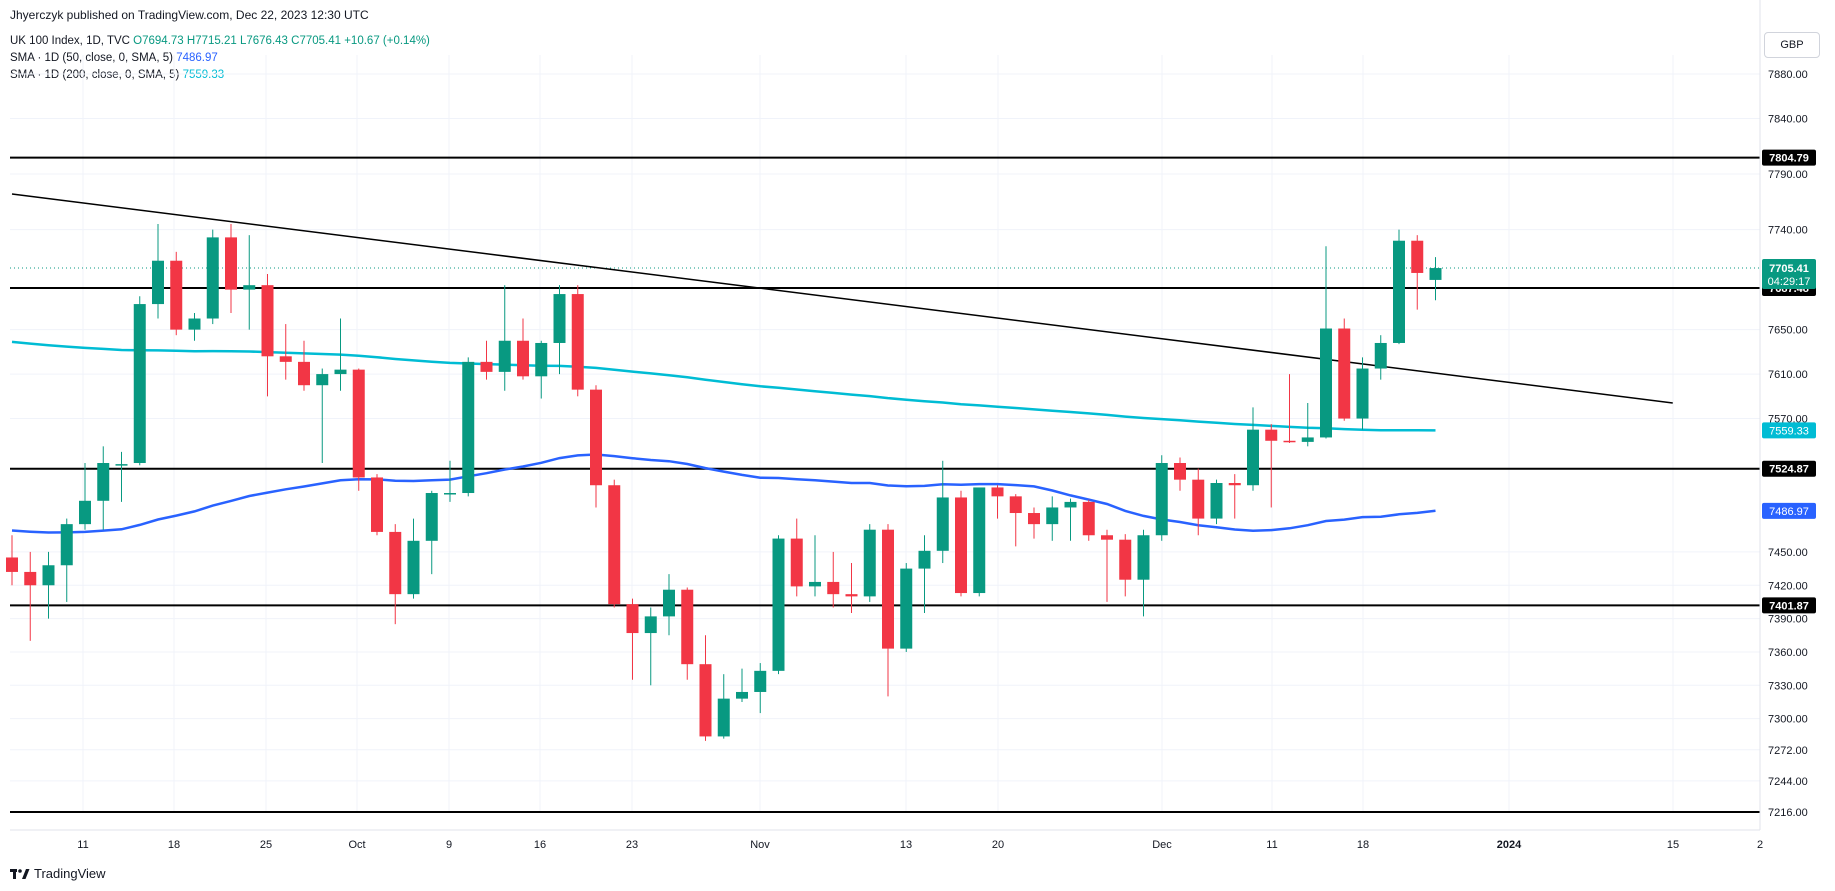 The image size is (1835, 891). Describe the element at coordinates (1789, 282) in the screenshot. I see `countdown-label: 04:29:17` at that location.